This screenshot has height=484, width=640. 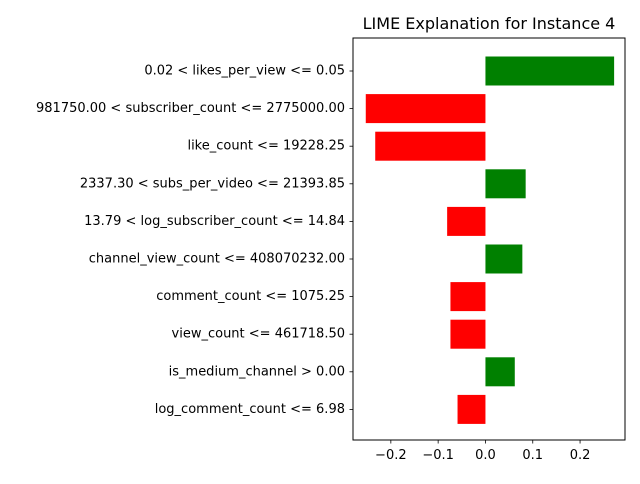 What do you see at coordinates (214, 221) in the screenshot?
I see `y-tick-label: 13.79 < log_subscriber_count <= 14.84` at bounding box center [214, 221].